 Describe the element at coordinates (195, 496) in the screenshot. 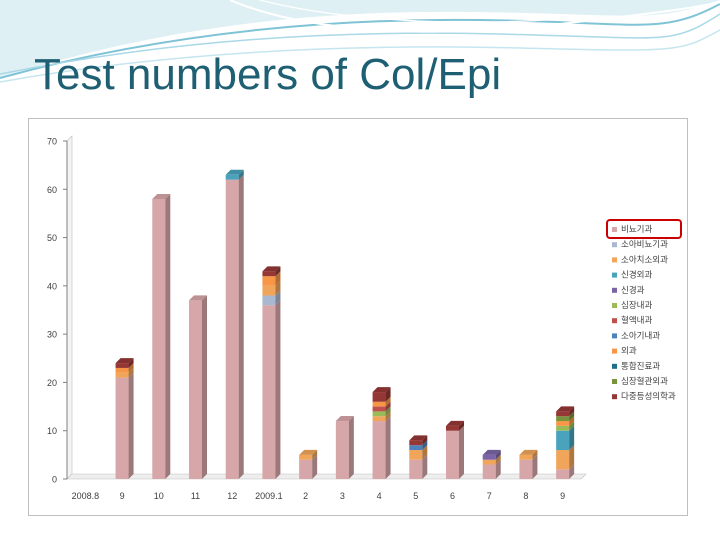

I see `x-tick-label: 11` at that location.